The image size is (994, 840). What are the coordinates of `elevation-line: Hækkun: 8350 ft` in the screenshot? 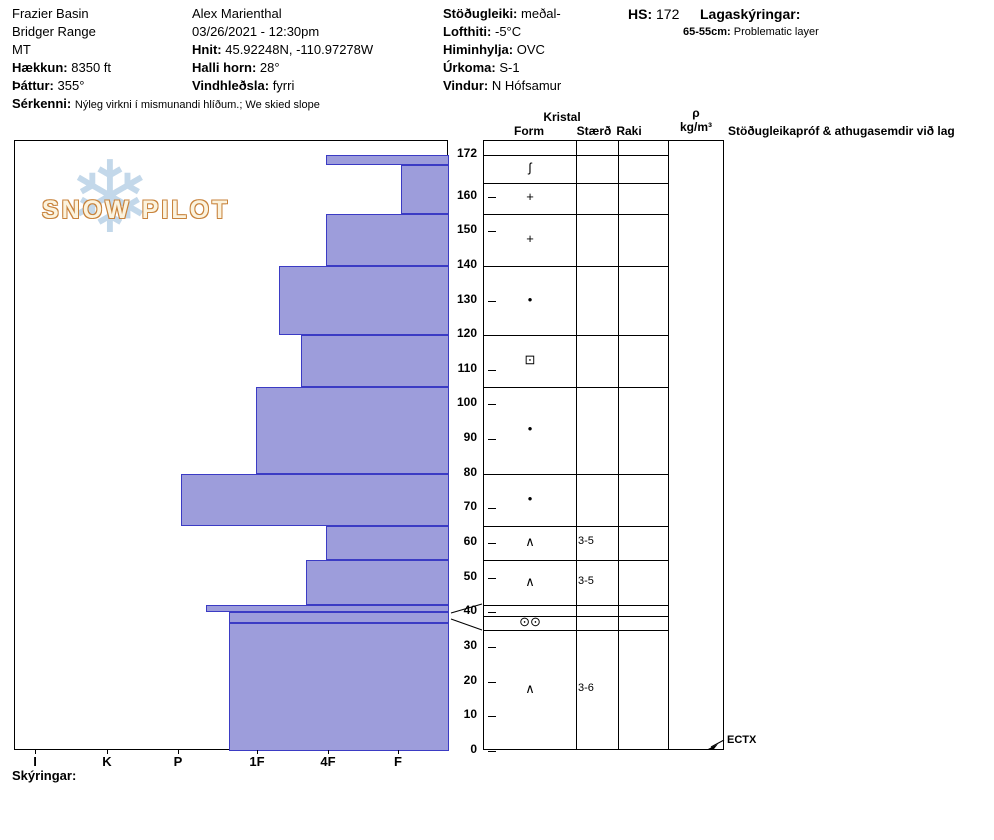 It's located at (166, 68).